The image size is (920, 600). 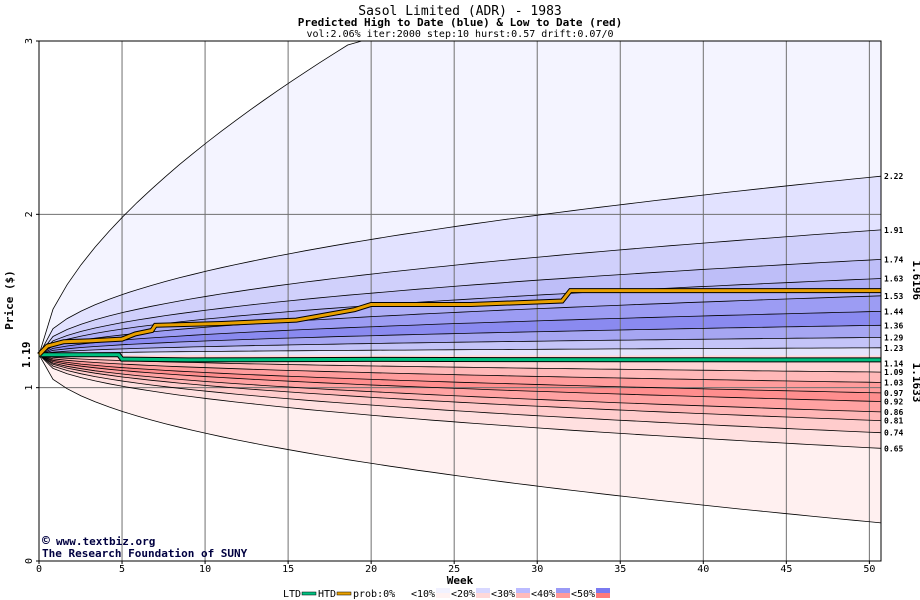 What do you see at coordinates (893, 176) in the screenshot?
I see `right-value-label: 2.22` at bounding box center [893, 176].